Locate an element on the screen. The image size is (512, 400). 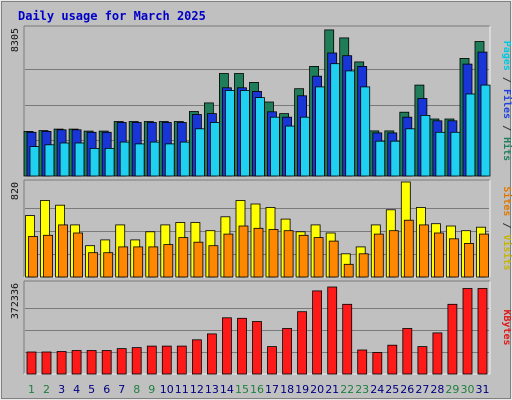
day-label: 10 is located at coordinates (167, 389).